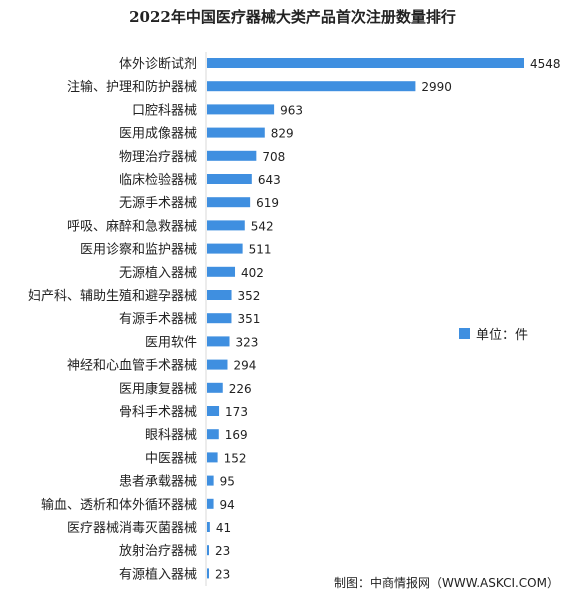 This screenshot has height=606, width=585. I want to click on category-label: 妇产科、辅助生殖和避孕器械, so click(112, 296).